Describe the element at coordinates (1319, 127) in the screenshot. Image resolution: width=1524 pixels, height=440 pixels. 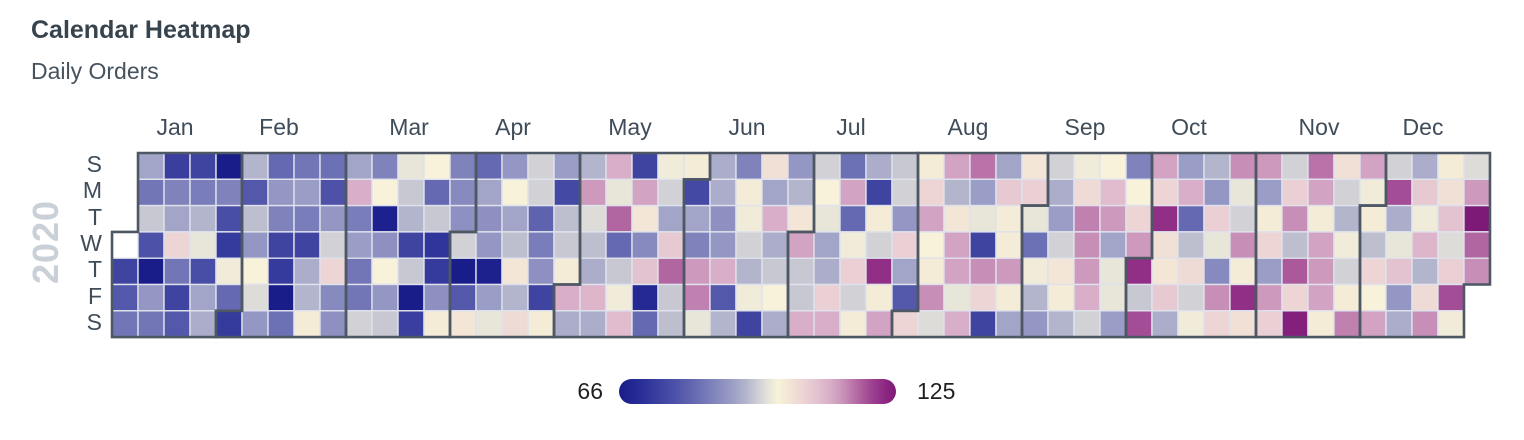
I see `month-label-nov: Nov` at that location.